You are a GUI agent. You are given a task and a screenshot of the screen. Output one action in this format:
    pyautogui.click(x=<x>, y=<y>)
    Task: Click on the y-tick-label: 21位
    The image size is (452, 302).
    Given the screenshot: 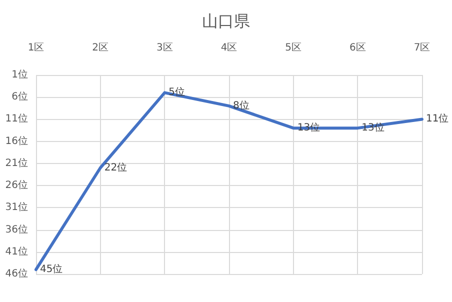 What is the action you would take?
    pyautogui.click(x=16, y=162)
    